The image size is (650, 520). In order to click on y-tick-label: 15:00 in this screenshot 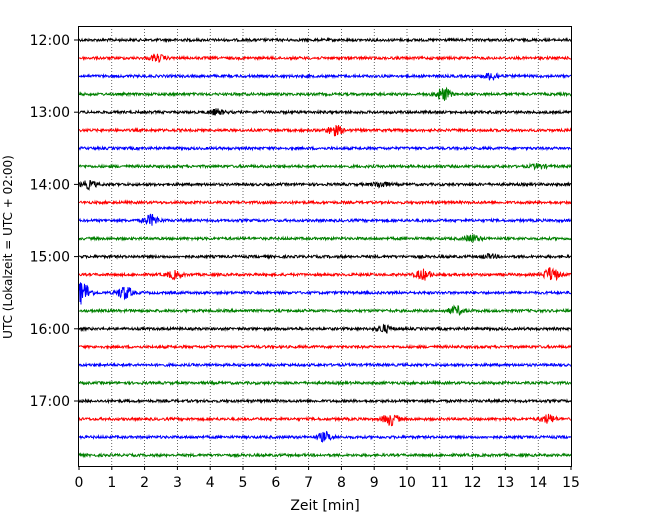, I will do `click(50, 258)`.